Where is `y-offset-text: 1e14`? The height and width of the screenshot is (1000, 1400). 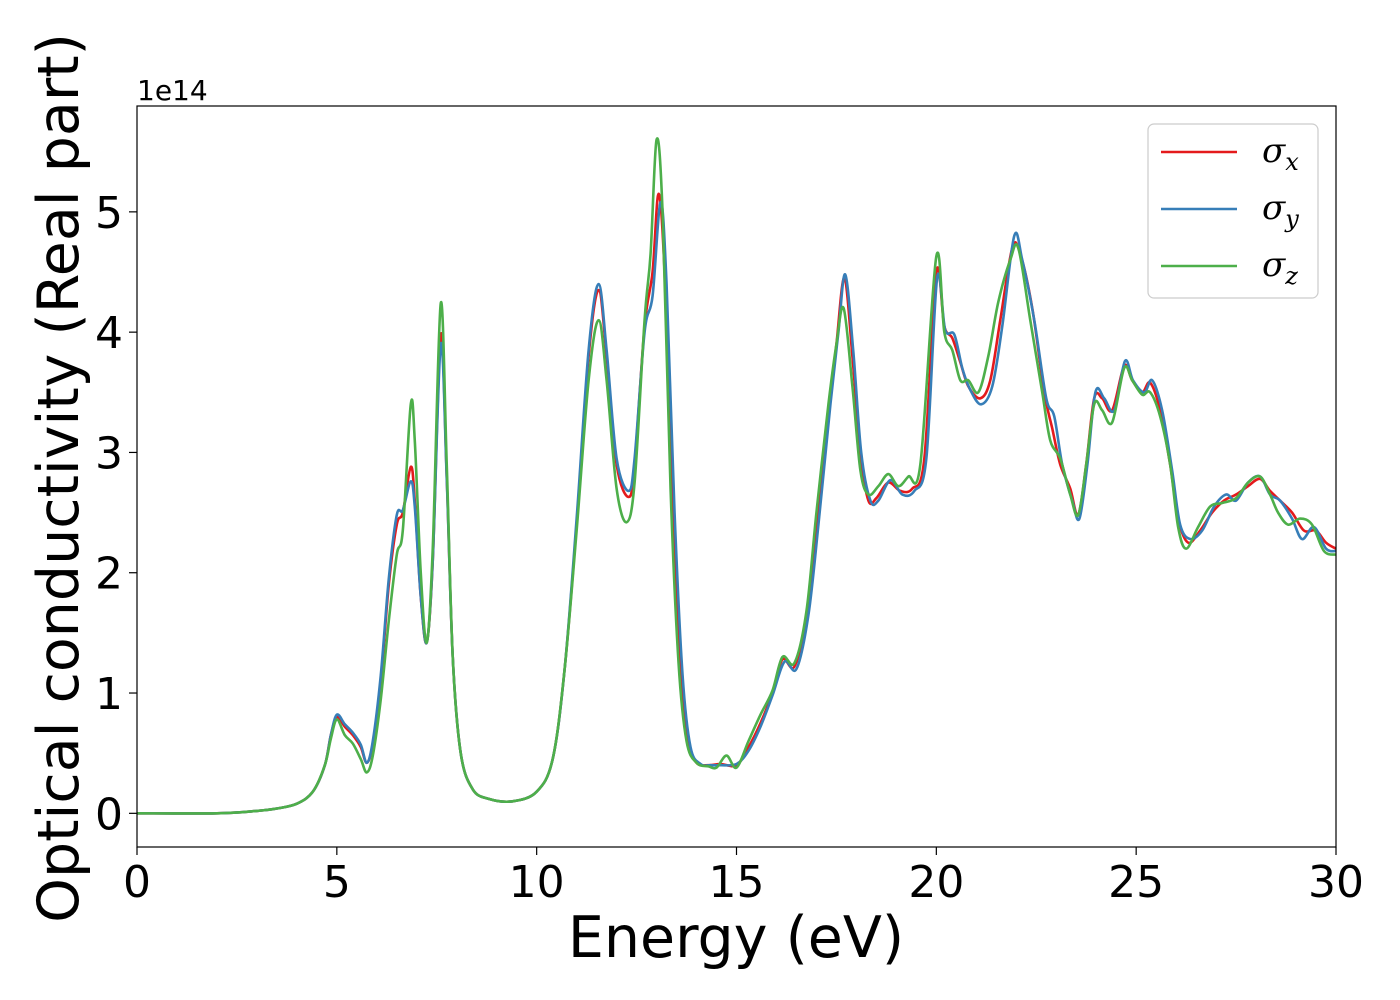
y-offset-text: 1e14 is located at coordinates (172, 90).